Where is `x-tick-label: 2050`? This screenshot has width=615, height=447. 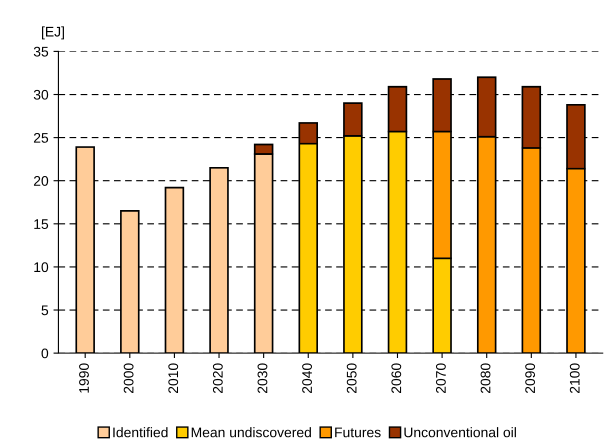 x-tick-label: 2050 is located at coordinates (351, 378).